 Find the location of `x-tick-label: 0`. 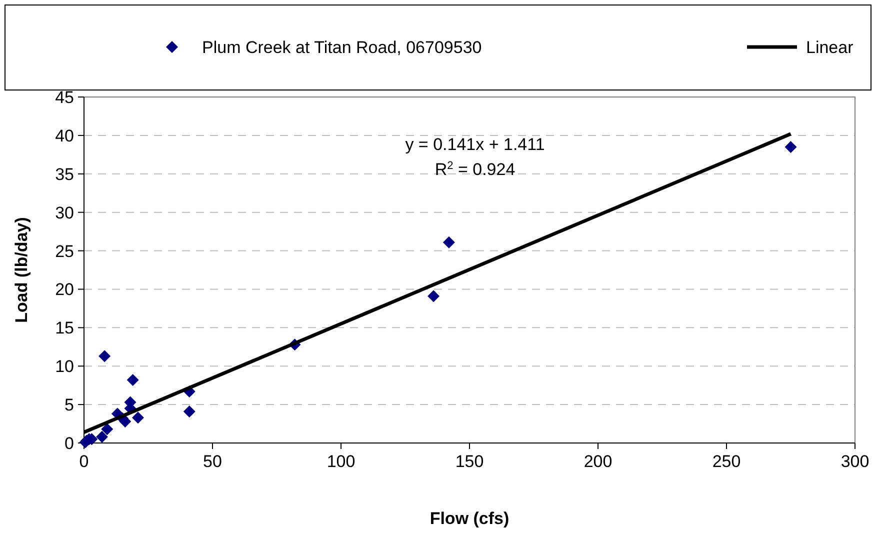

x-tick-label: 0 is located at coordinates (84, 461).